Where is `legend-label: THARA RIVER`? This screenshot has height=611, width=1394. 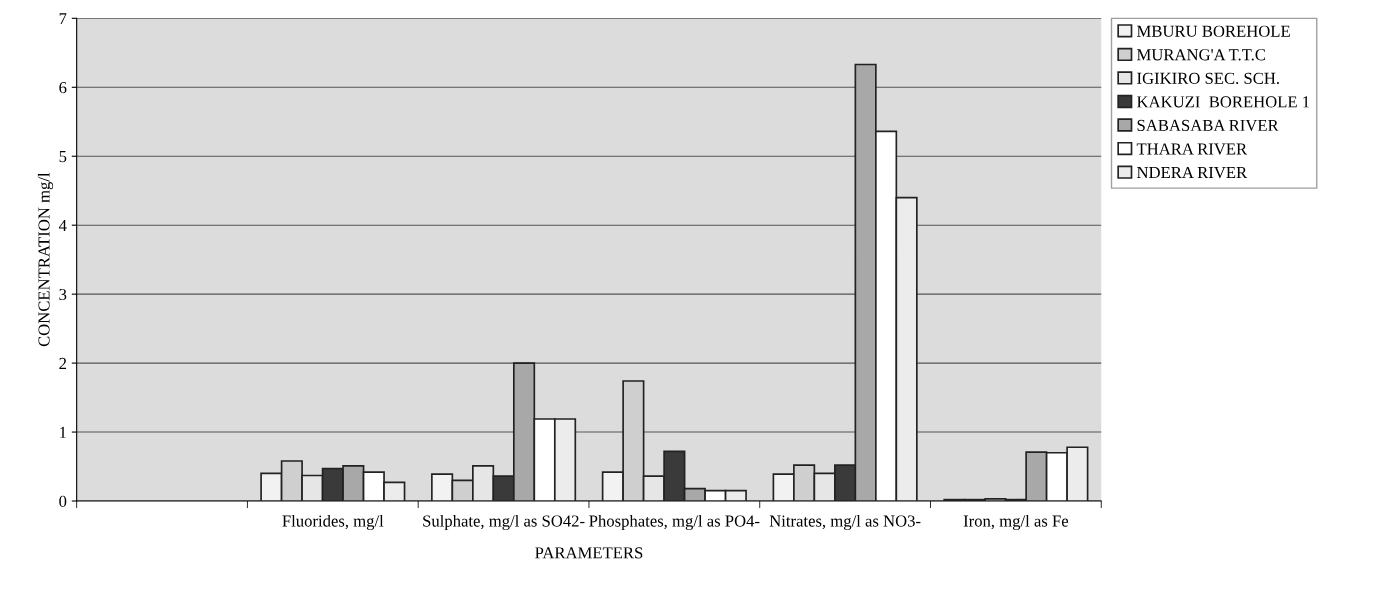 legend-label: THARA RIVER is located at coordinates (1192, 149).